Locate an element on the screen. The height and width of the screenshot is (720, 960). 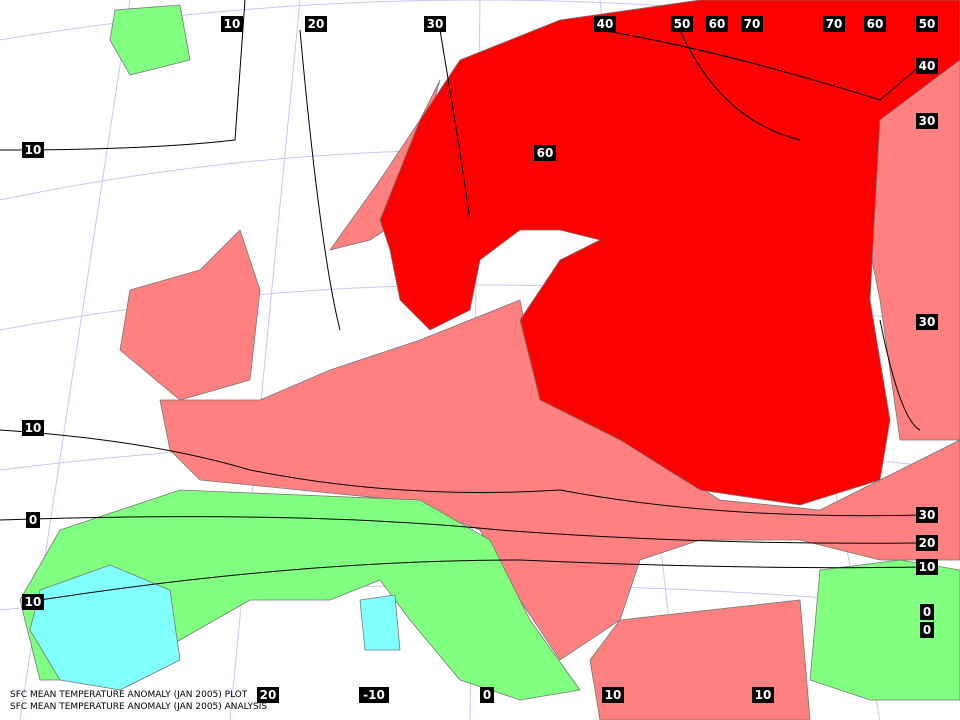
contour-label-text: -10 is located at coordinates (374, 695).